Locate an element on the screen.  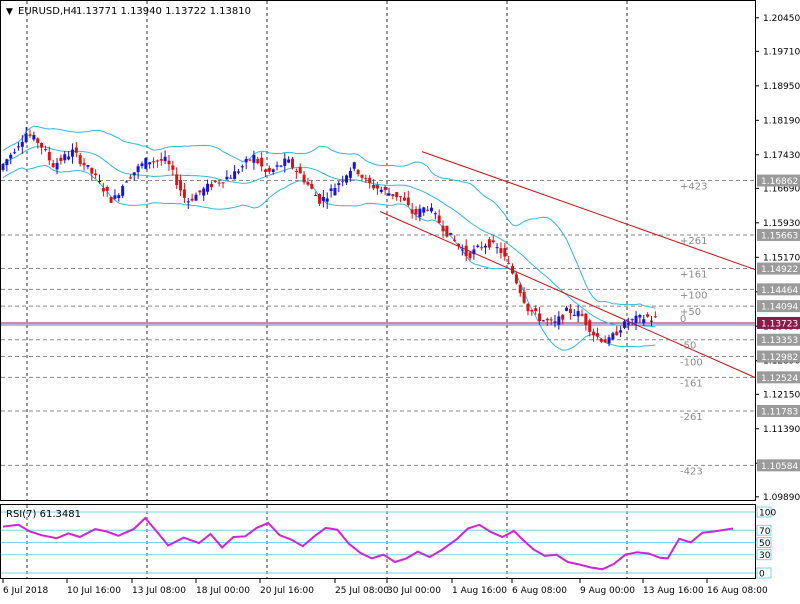
price-level-tag-label: 1.13353 is located at coordinates (779, 341).